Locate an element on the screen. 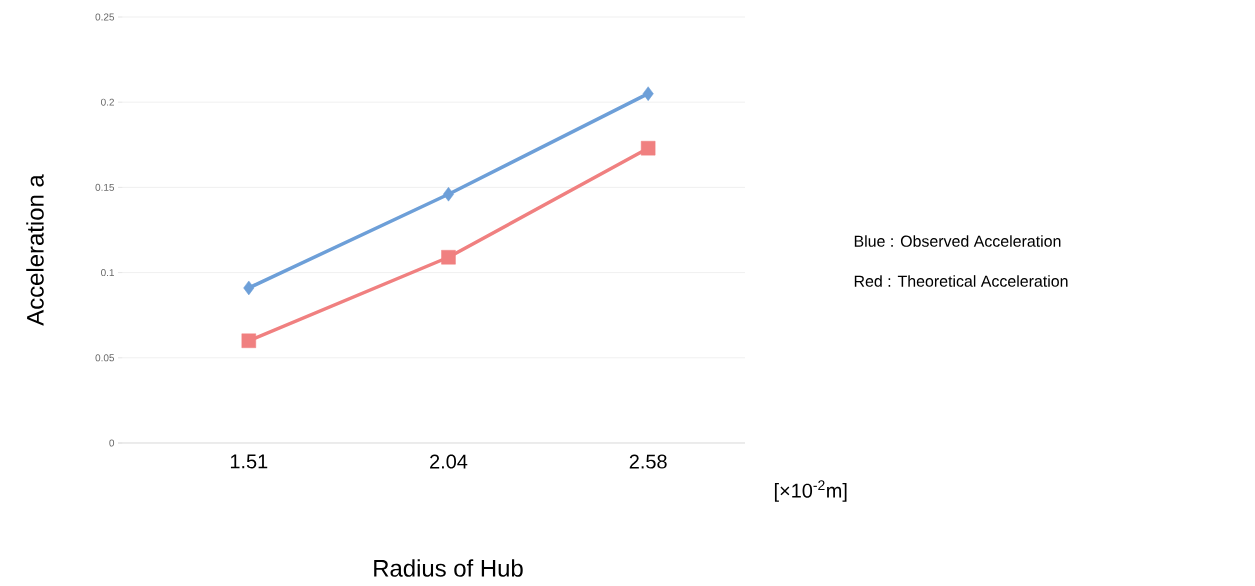 This screenshot has width=1255, height=586. text: [×10$^{-2}$m] is located at coordinates (810, 491).